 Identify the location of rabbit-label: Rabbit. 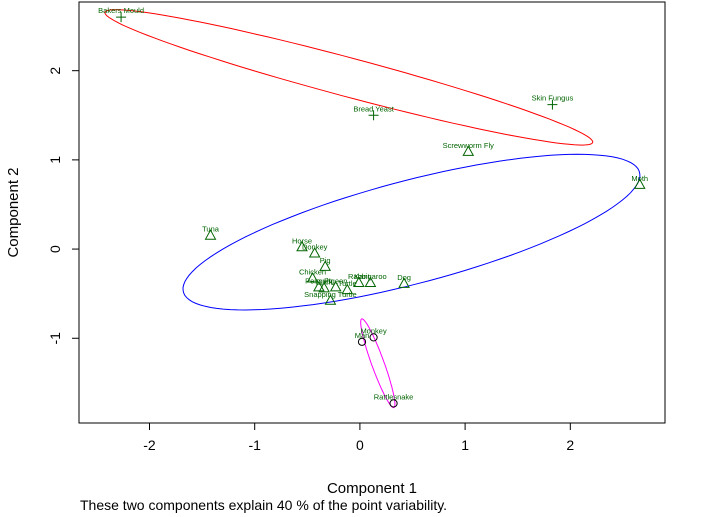
(359, 276).